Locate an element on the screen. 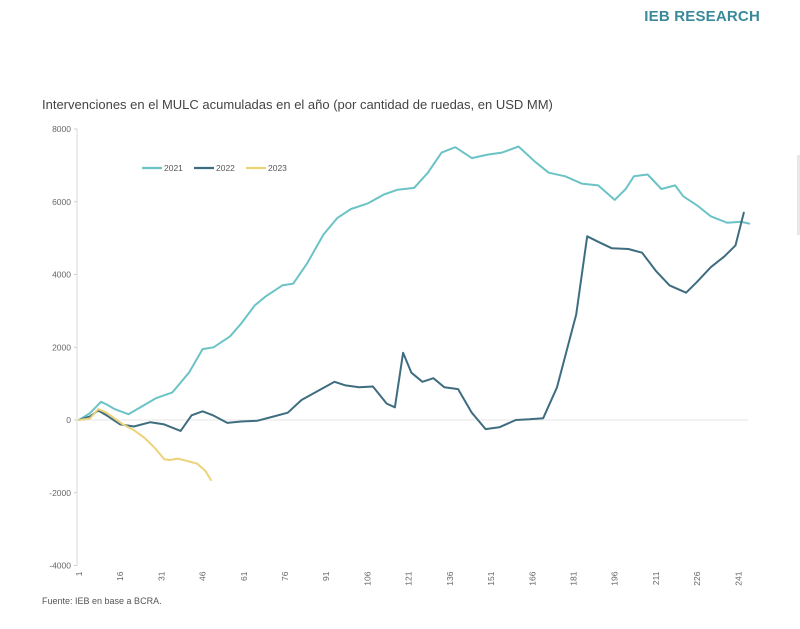 The width and height of the screenshot is (800, 629). x-tick-label: 121 is located at coordinates (409, 578).